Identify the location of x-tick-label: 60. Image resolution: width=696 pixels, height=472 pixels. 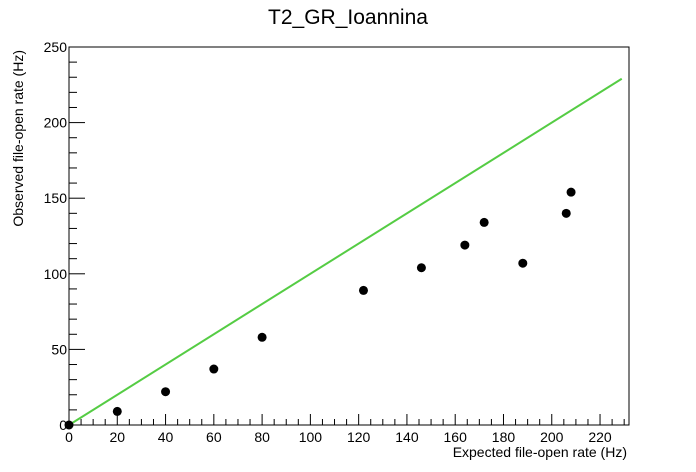
(214, 437).